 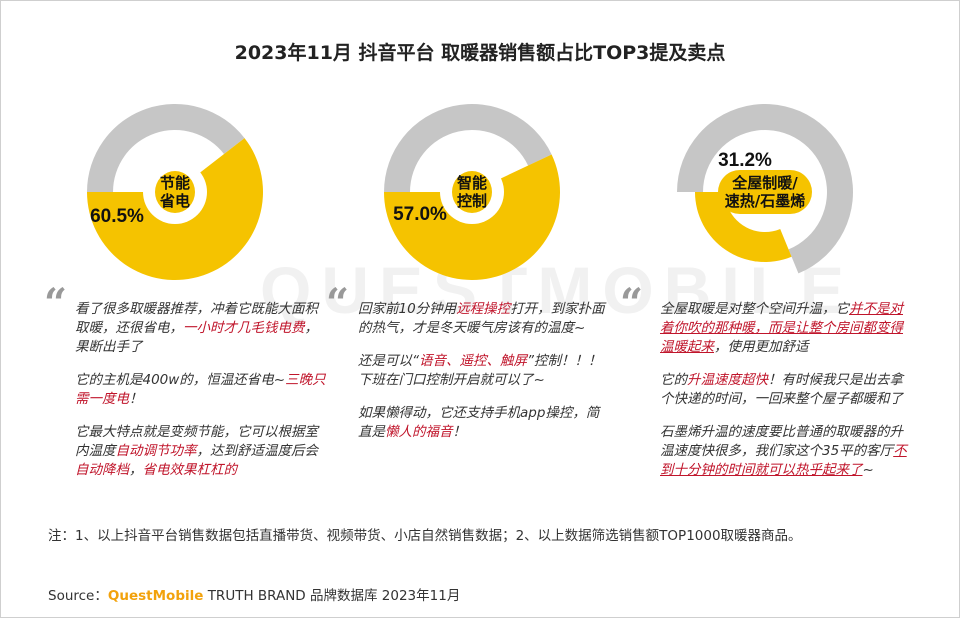 What do you see at coordinates (868, 470) in the screenshot?
I see `quote-text: ~` at bounding box center [868, 470].